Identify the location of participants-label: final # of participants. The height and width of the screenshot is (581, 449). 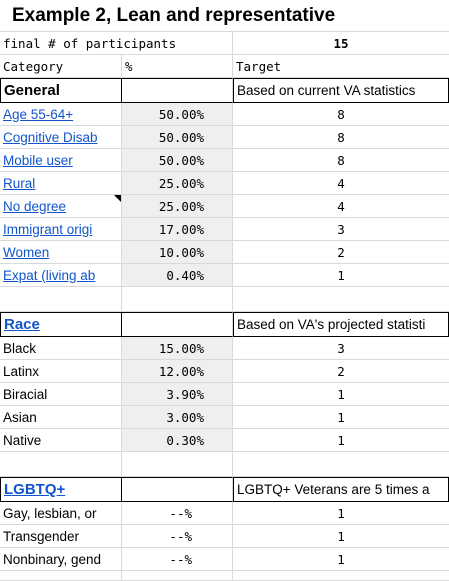
(116, 43).